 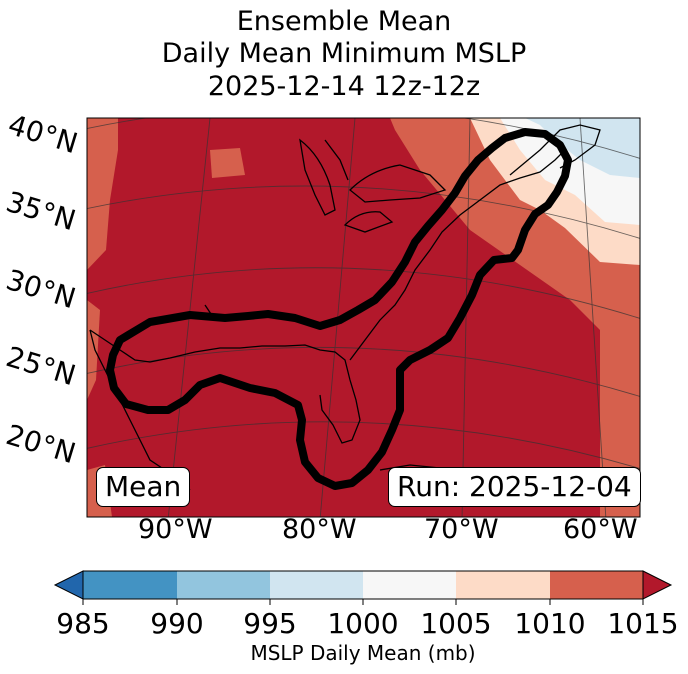 I want to click on lon-label-70: 70°W, so click(x=461, y=529).